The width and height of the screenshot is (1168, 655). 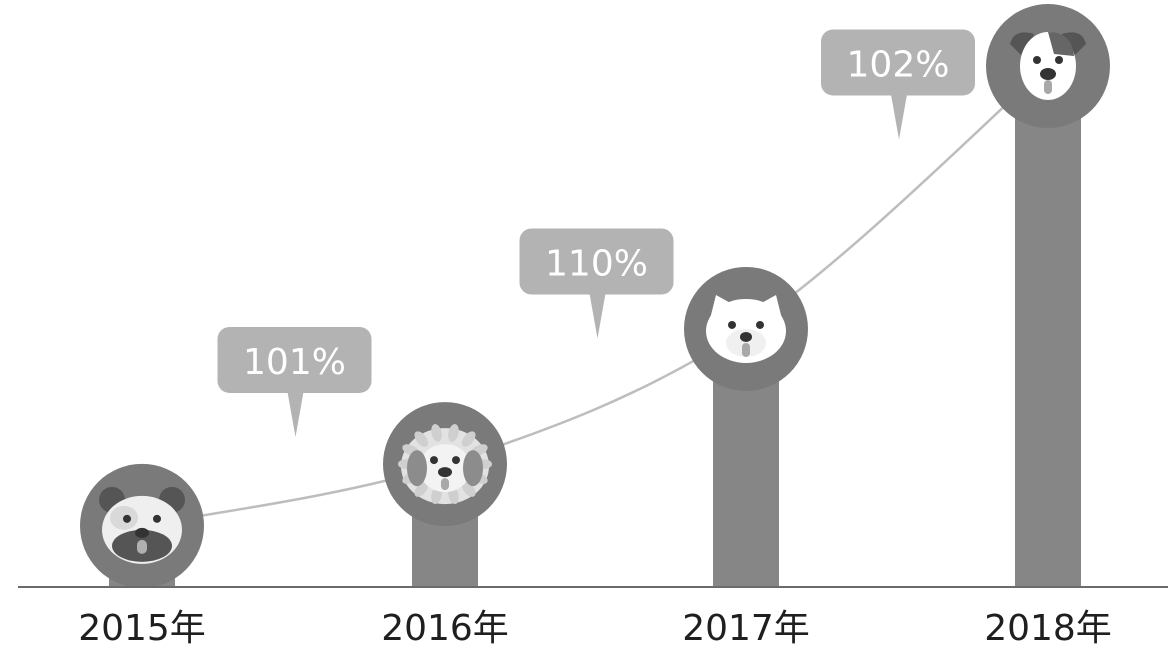 I want to click on category-label: 2016年, so click(x=445, y=628).